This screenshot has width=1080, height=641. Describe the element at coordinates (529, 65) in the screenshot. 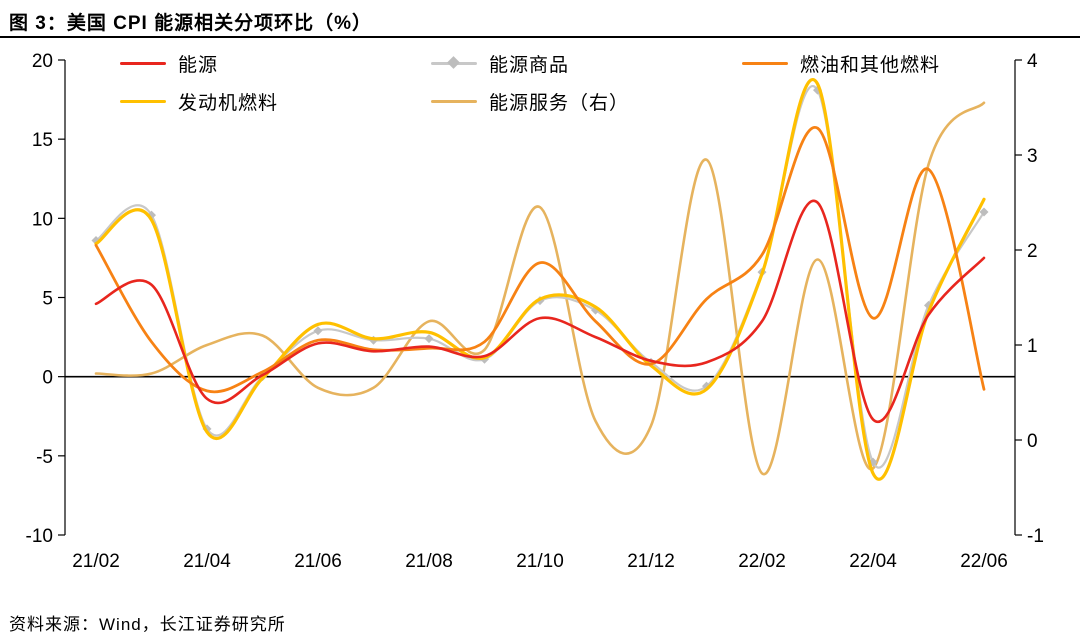

I see `legend-label-energy-commodities: 能源商品` at that location.